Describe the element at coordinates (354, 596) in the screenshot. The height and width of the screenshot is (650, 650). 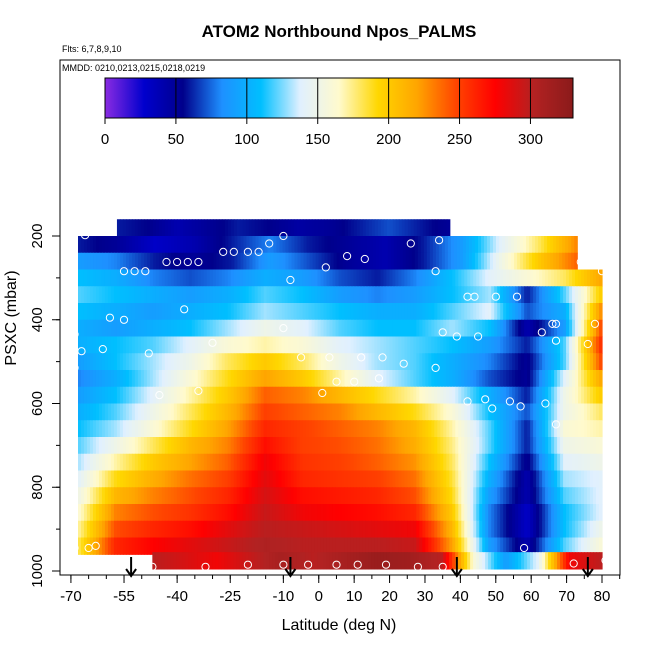
I see `x-tick-label: 10` at that location.